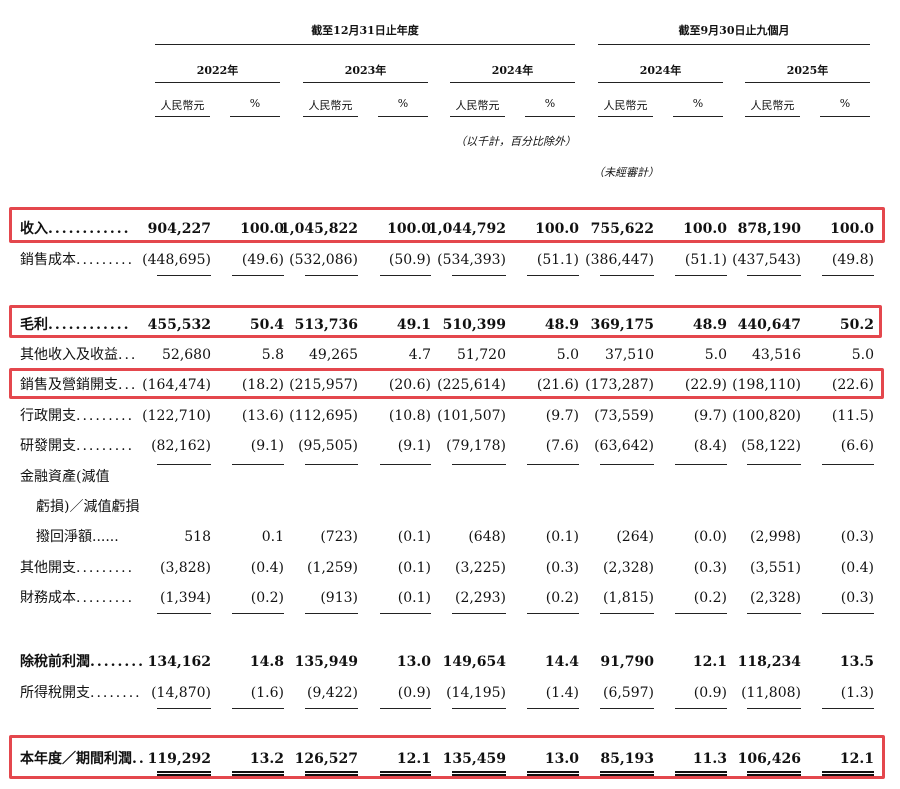 The image size is (900, 789). What do you see at coordinates (709, 759) in the screenshot?
I see `percent-cell: 11.3` at bounding box center [709, 759].